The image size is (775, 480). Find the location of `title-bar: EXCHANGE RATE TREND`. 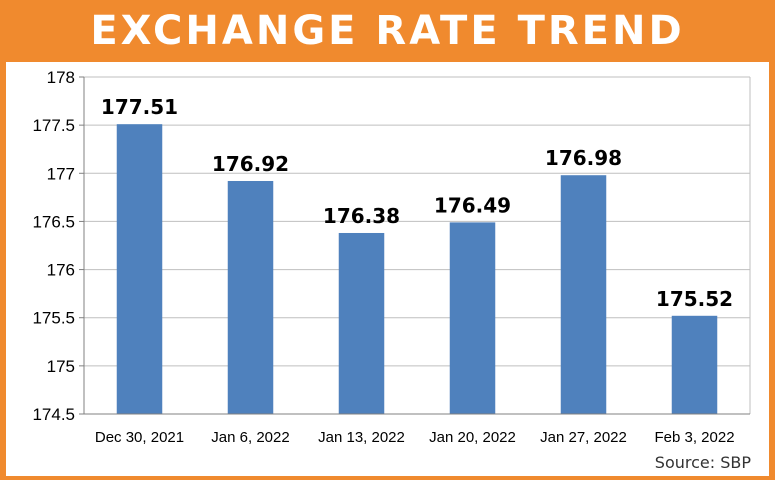

title-bar: EXCHANGE RATE TREND is located at coordinates (387, 31).